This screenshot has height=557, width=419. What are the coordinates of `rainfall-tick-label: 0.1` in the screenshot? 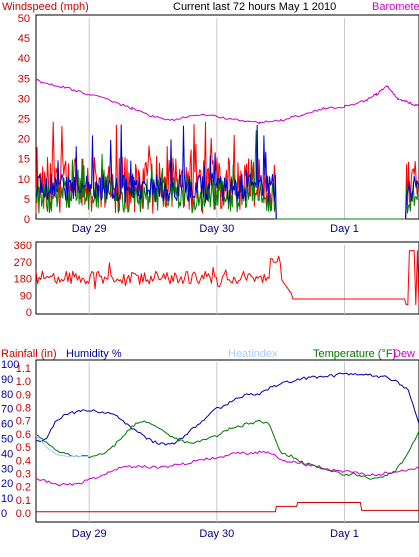 It's located at (23, 501).